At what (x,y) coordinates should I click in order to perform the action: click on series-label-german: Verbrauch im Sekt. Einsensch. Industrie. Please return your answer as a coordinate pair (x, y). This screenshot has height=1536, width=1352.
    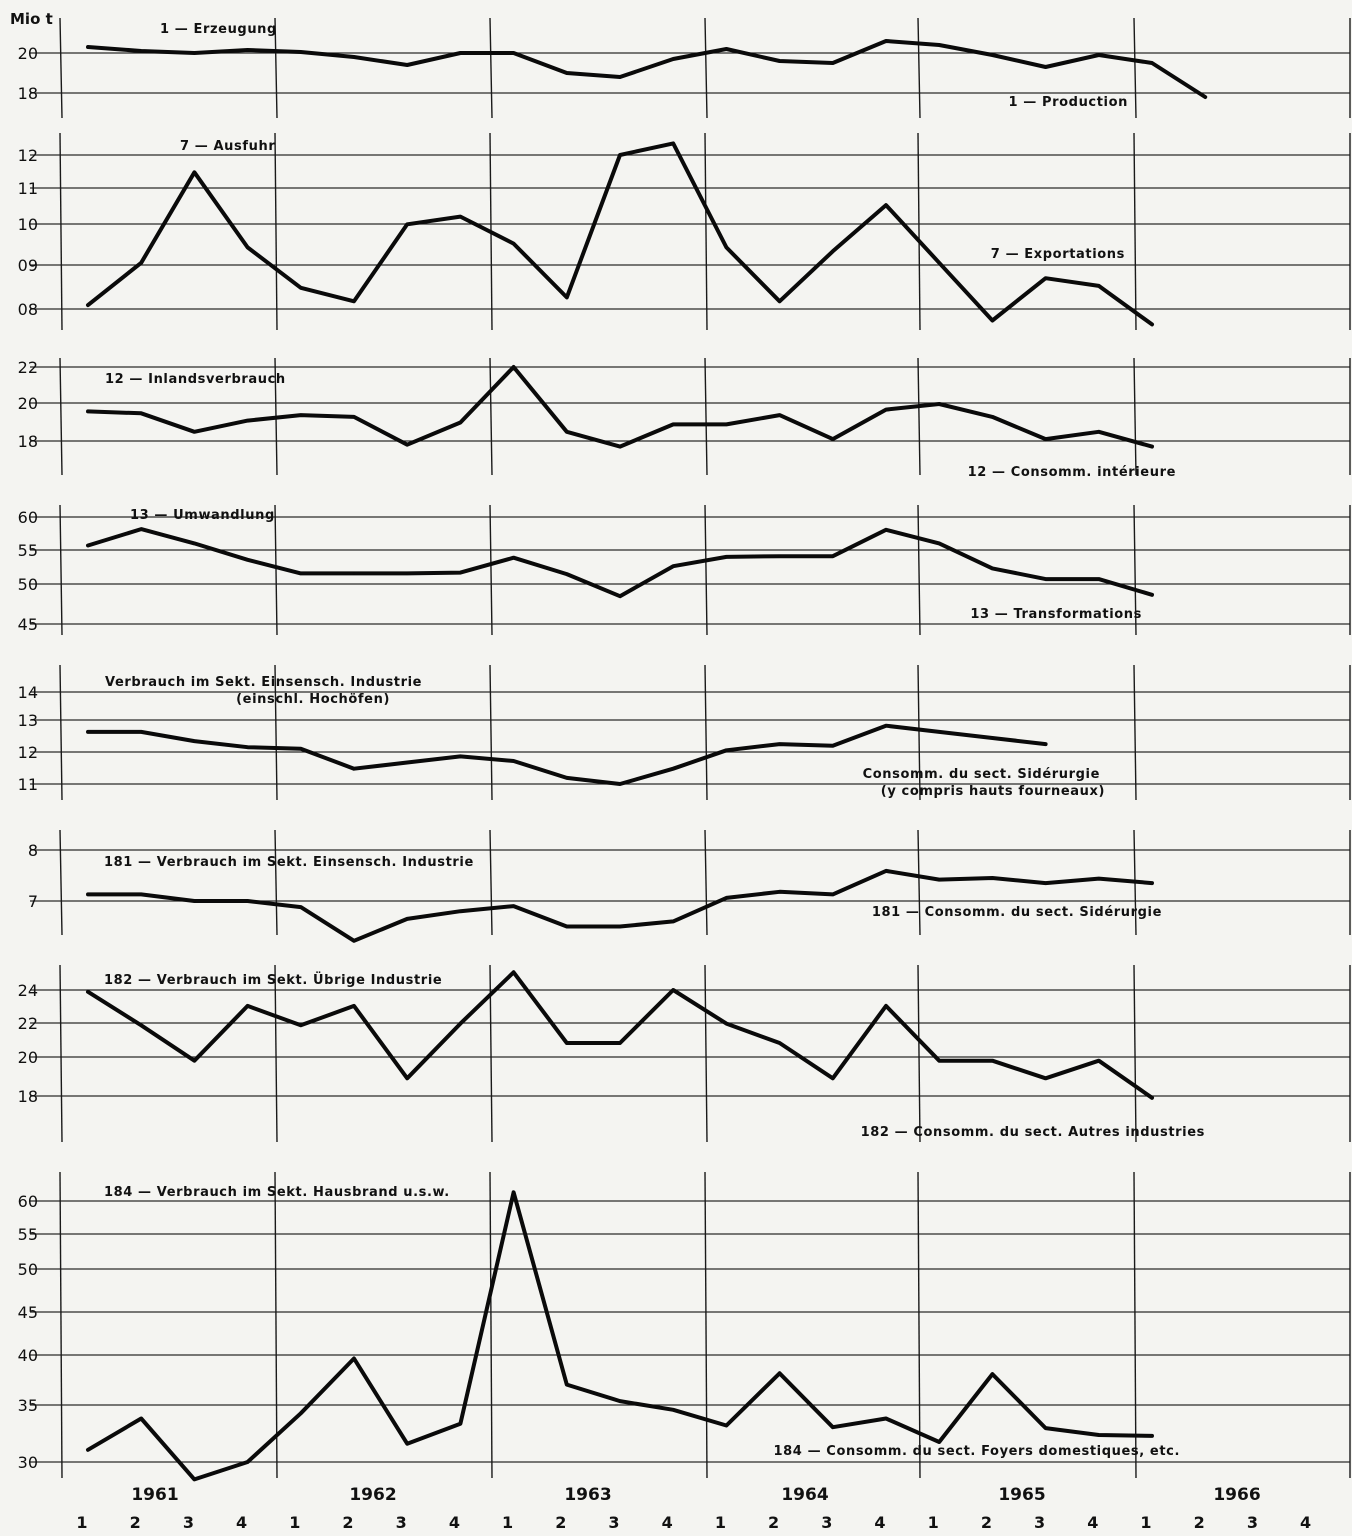
    Looking at the image, I should click on (263, 682).